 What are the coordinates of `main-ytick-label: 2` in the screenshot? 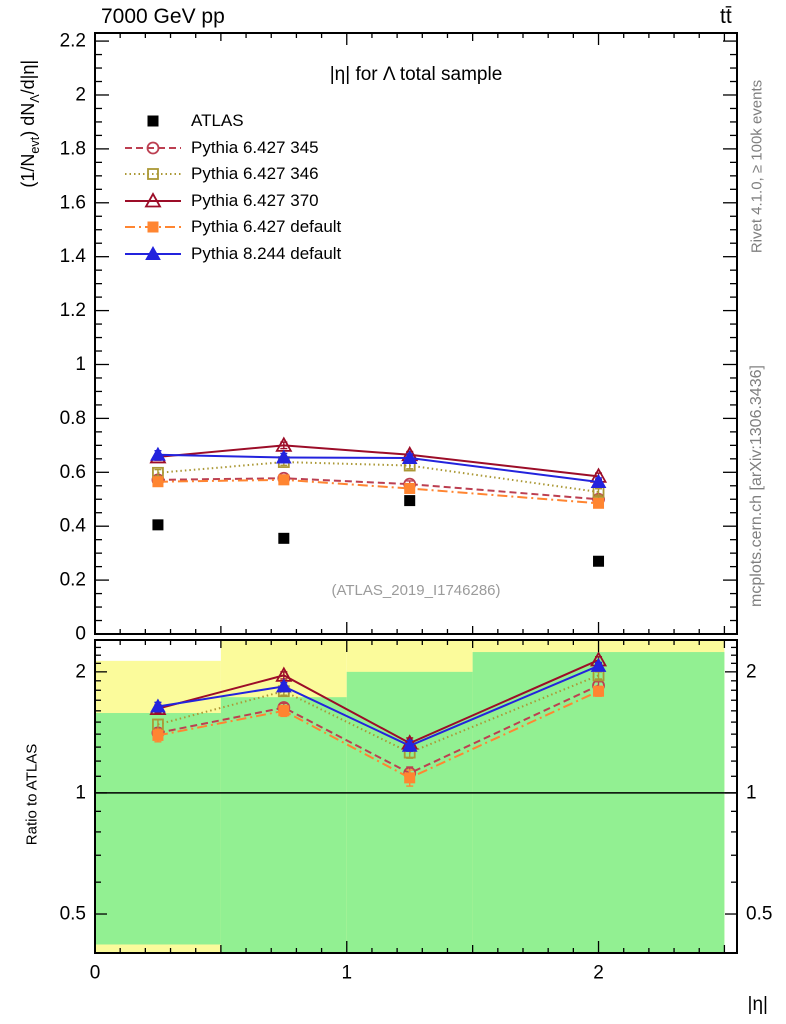 It's located at (80, 94).